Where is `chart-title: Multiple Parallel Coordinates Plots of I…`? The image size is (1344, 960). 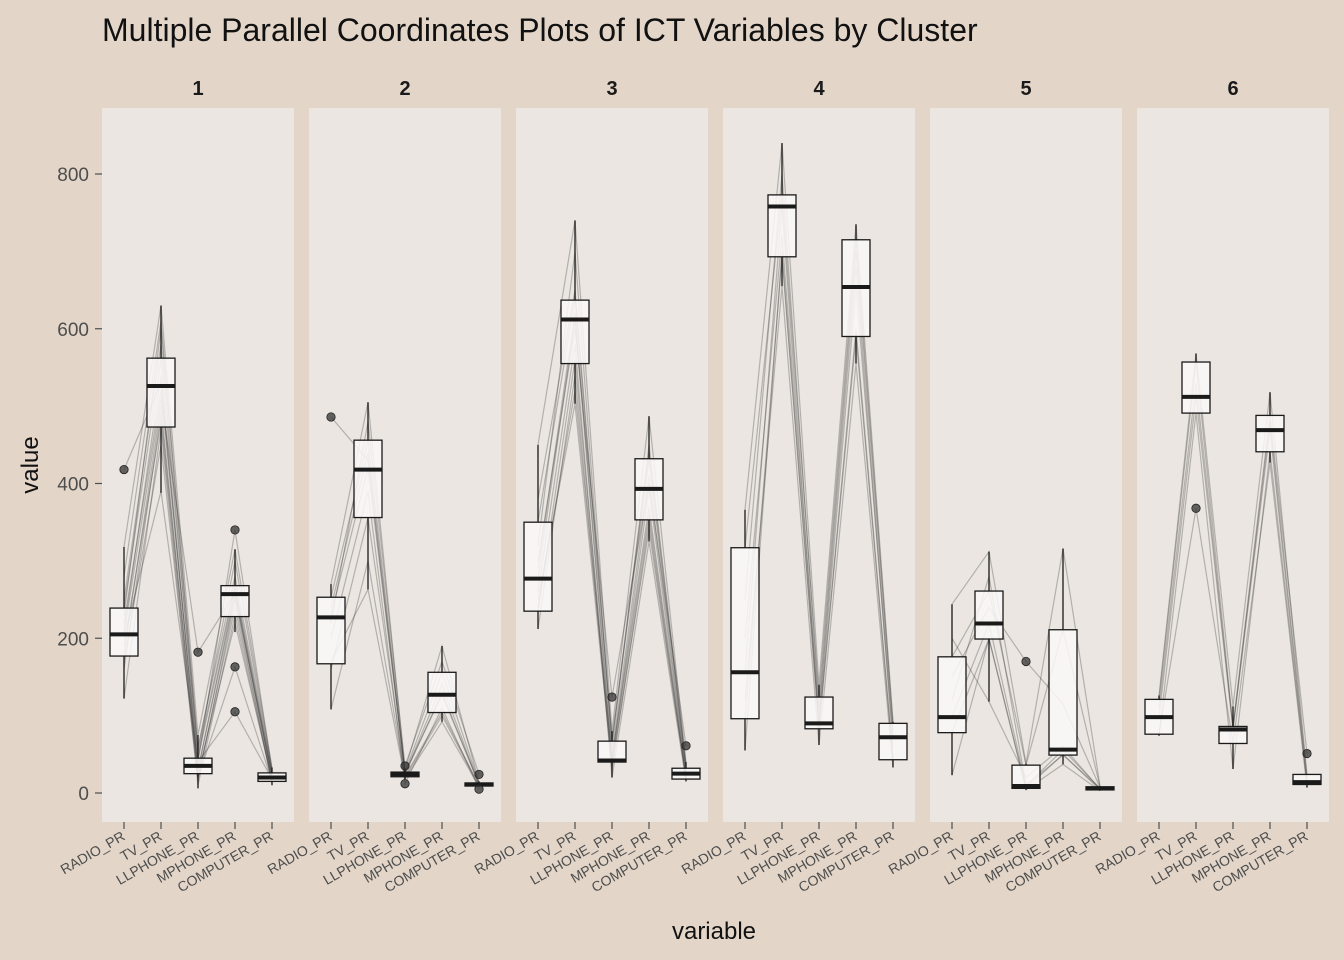
chart-title: Multiple Parallel Coordinates Plots of I… is located at coordinates (540, 30).